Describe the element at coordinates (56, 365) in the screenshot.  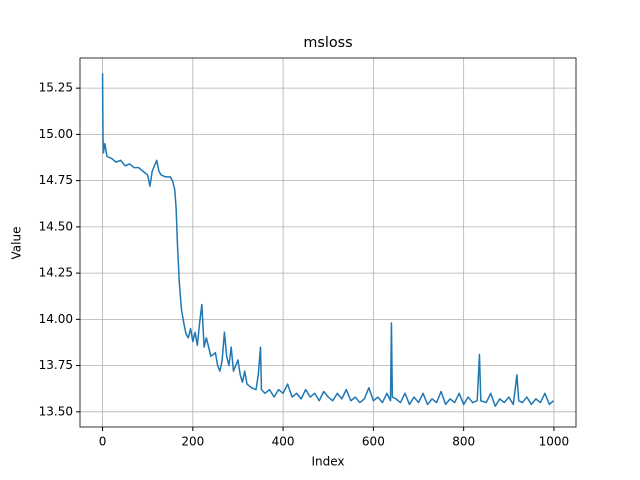
I see `y-tick-label: 13.75` at that location.